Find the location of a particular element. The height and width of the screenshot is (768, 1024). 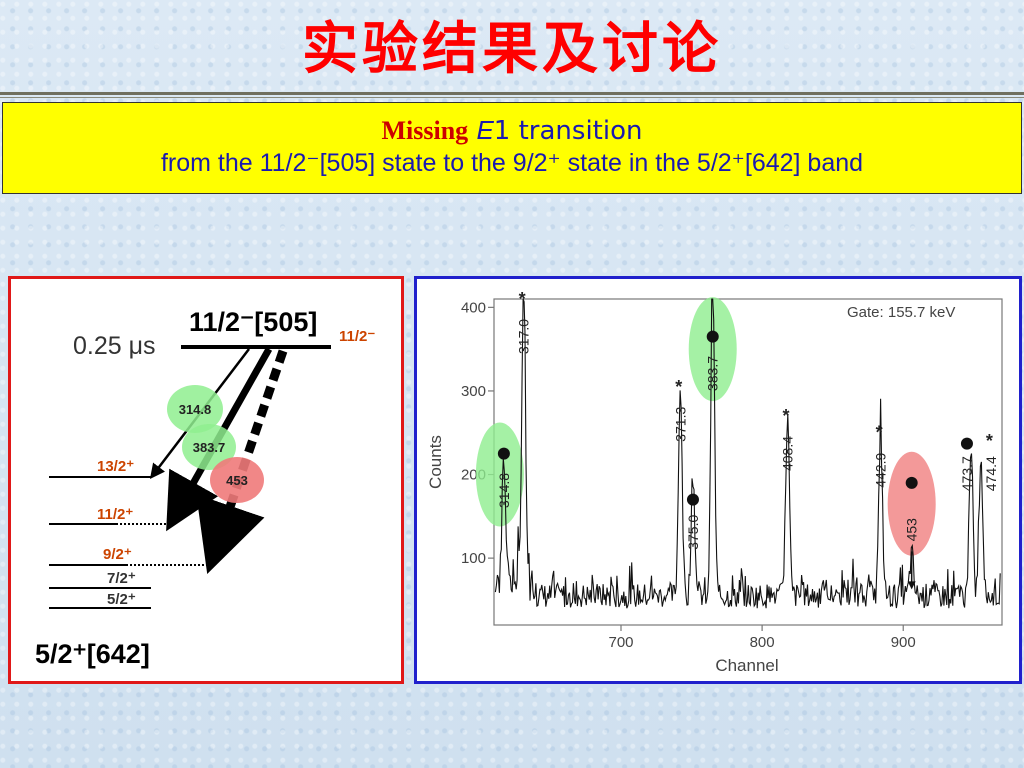

level-label-7-2: 7/2⁺ is located at coordinates (121, 578).